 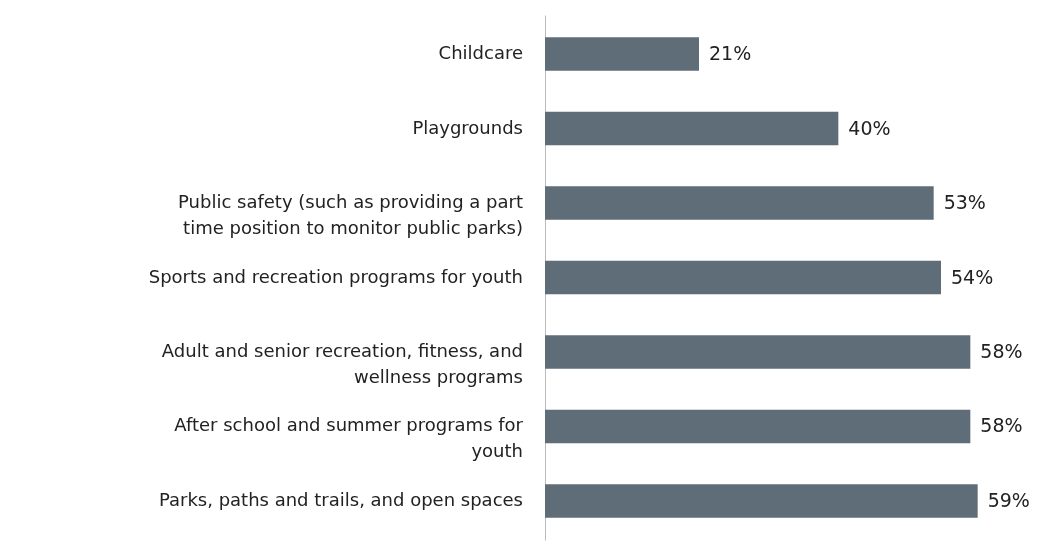 I want to click on data-label: 21%, so click(x=730, y=53).